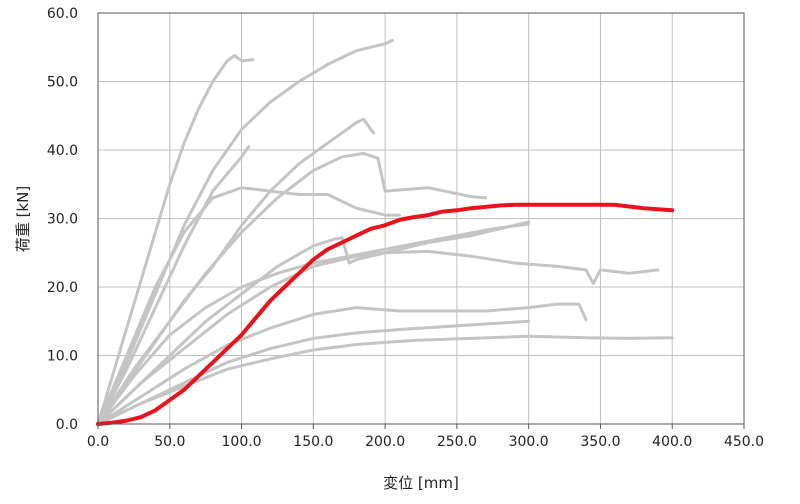 The image size is (800, 504). What do you see at coordinates (62, 14) in the screenshot?
I see `y-tick-label: 60.0` at bounding box center [62, 14].